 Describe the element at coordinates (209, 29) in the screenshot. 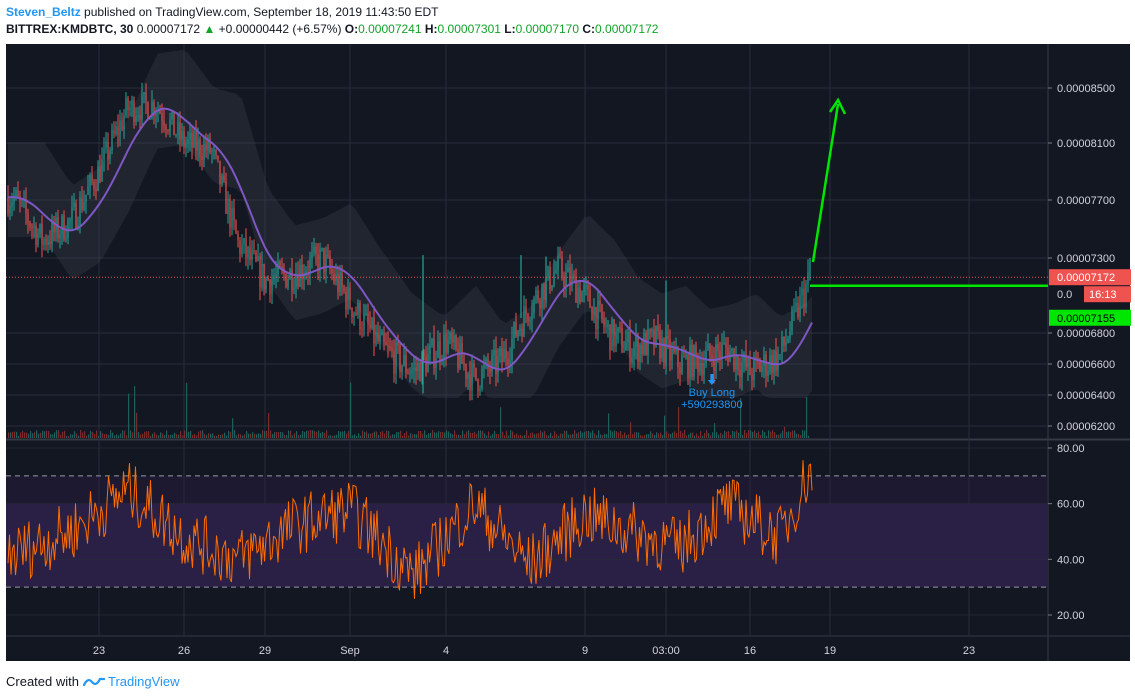

I see `change-arrow-icon: ▲` at that location.